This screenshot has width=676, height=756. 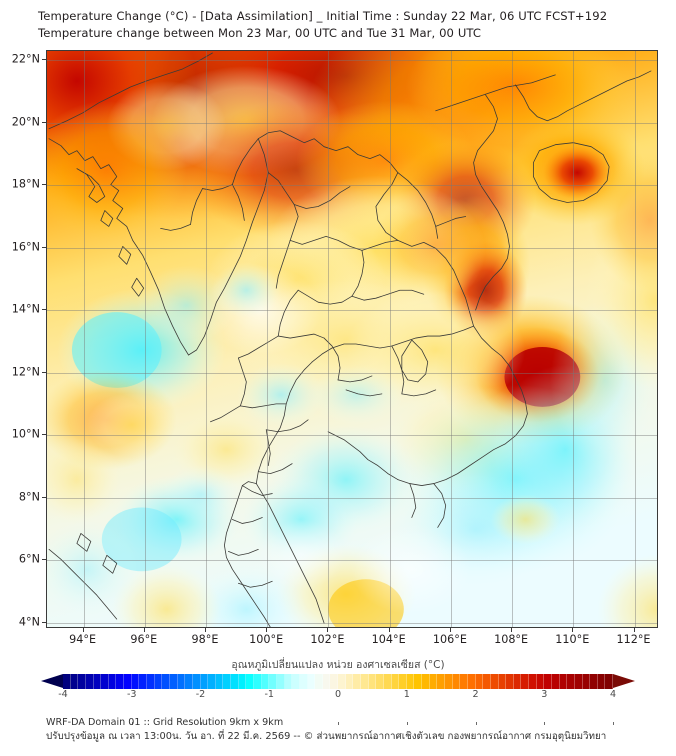 I want to click on y-tick-6N: 6°N, so click(x=29, y=559).